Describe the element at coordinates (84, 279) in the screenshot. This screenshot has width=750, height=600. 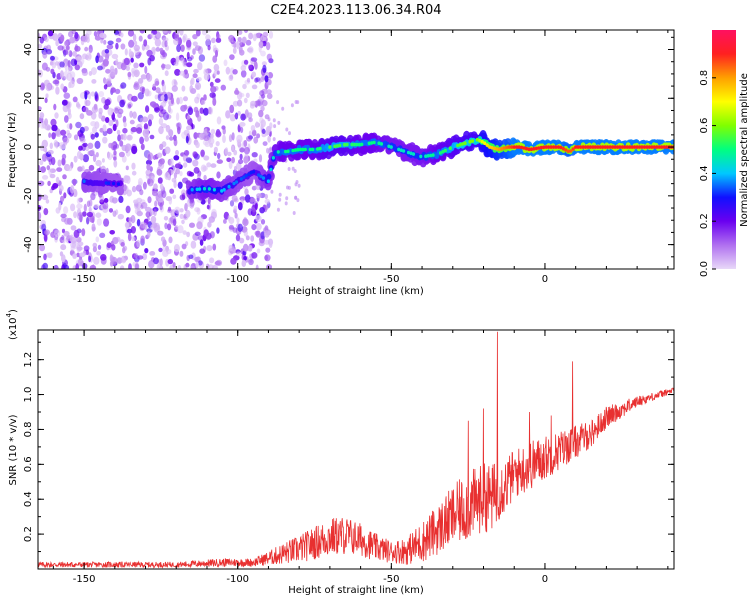
I see `x-tick-label: -150` at that location.